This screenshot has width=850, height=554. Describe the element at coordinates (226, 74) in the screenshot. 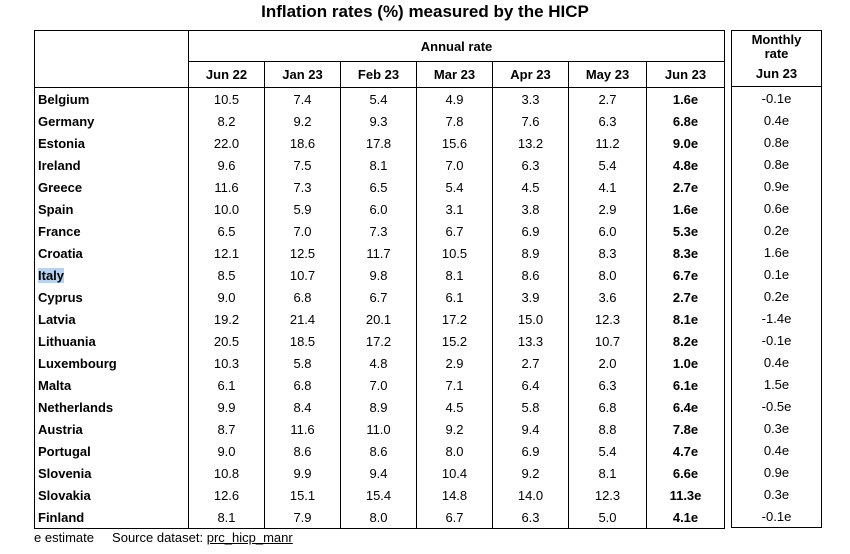

I see `column-header: Jun 22` at that location.